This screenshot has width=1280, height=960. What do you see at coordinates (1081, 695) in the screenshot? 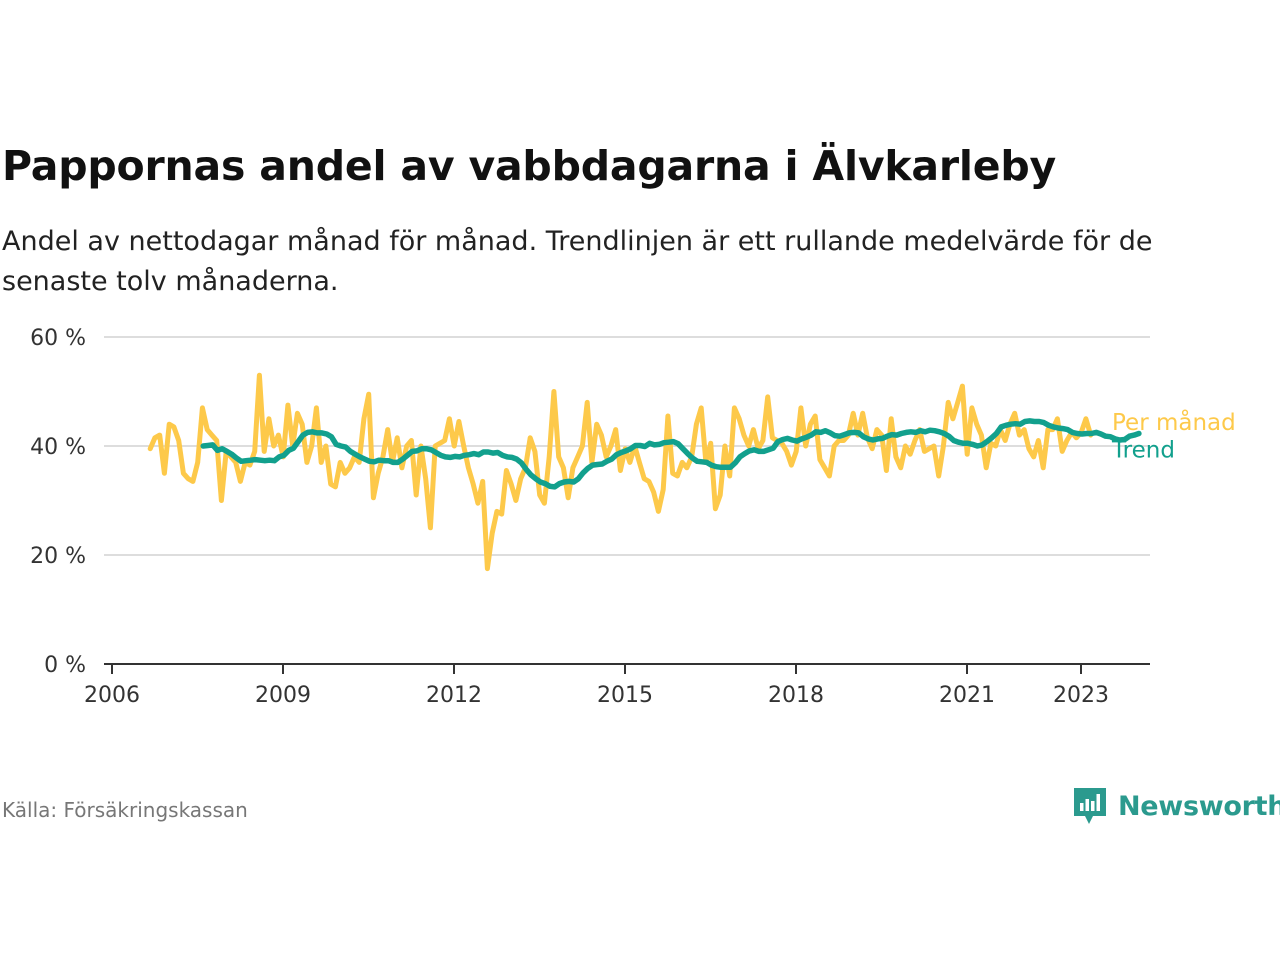
I see `x-tick-label: 2023` at bounding box center [1081, 695].